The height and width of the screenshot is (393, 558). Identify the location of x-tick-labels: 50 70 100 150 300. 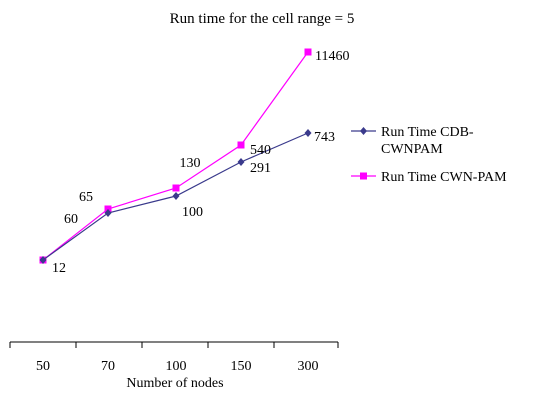
(177, 366).